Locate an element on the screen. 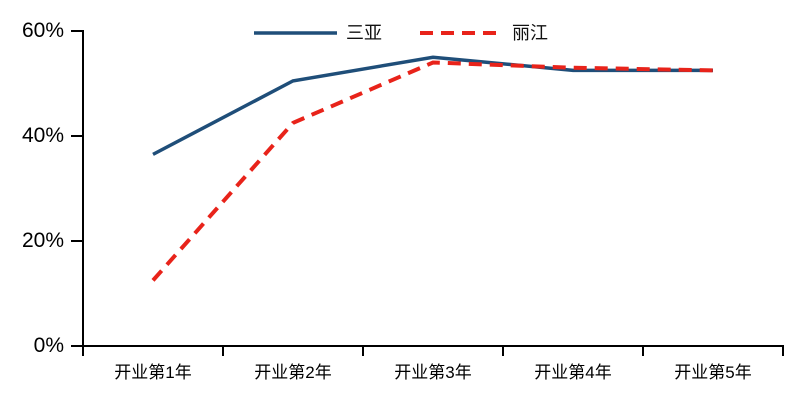 This screenshot has width=802, height=402. y-tick-label: 60% is located at coordinates (42, 30).